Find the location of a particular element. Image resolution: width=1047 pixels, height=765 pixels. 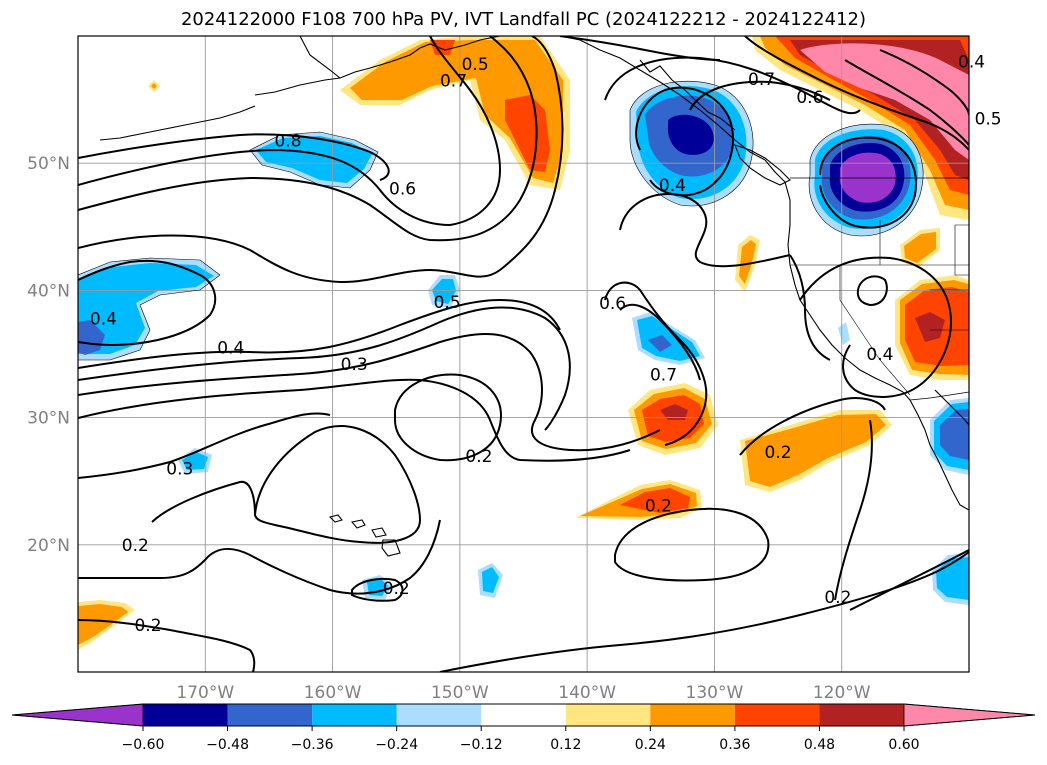

contour-0.3-a is located at coordinates (369, 392).